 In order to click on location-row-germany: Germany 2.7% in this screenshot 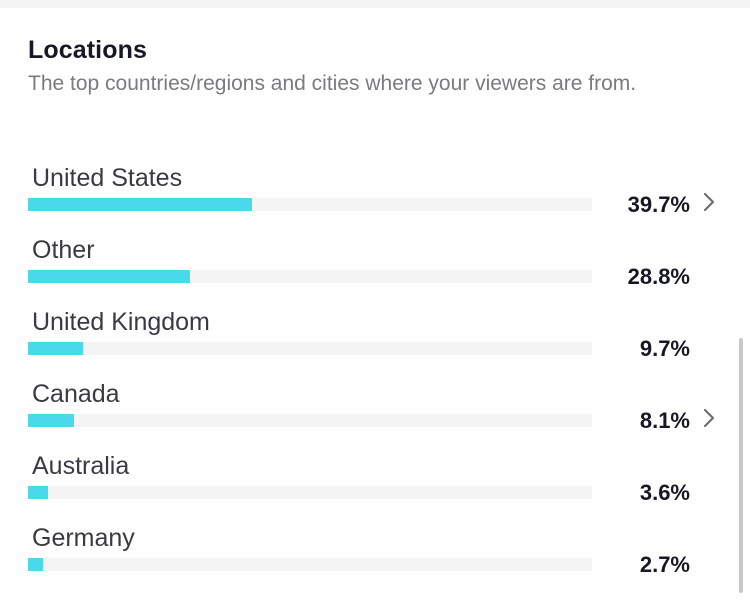, I will do `click(375, 560)`.